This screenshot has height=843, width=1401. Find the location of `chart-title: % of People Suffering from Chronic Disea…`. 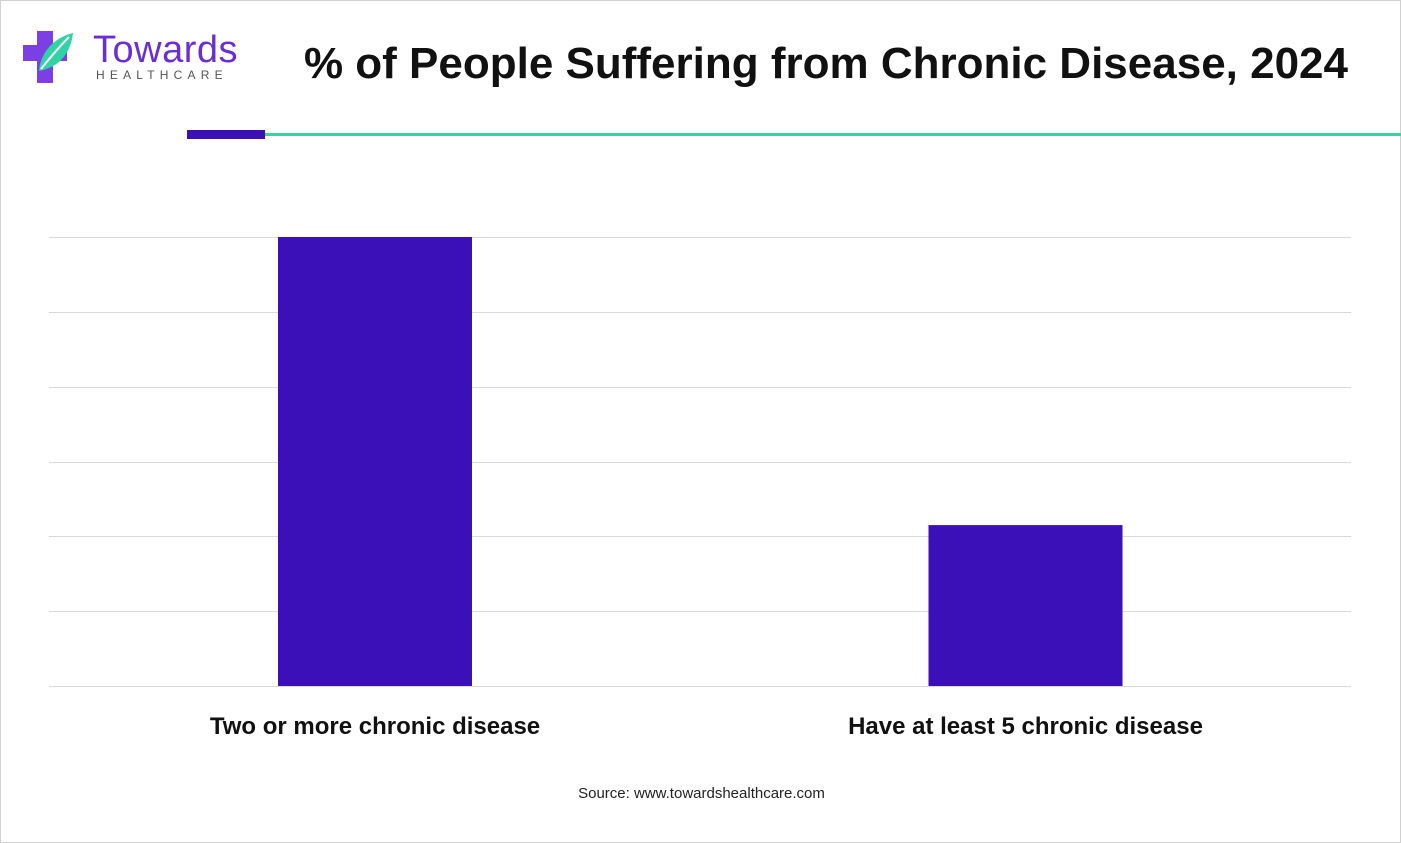

chart-title: % of People Suffering from Chronic Disea… is located at coordinates (825, 63).